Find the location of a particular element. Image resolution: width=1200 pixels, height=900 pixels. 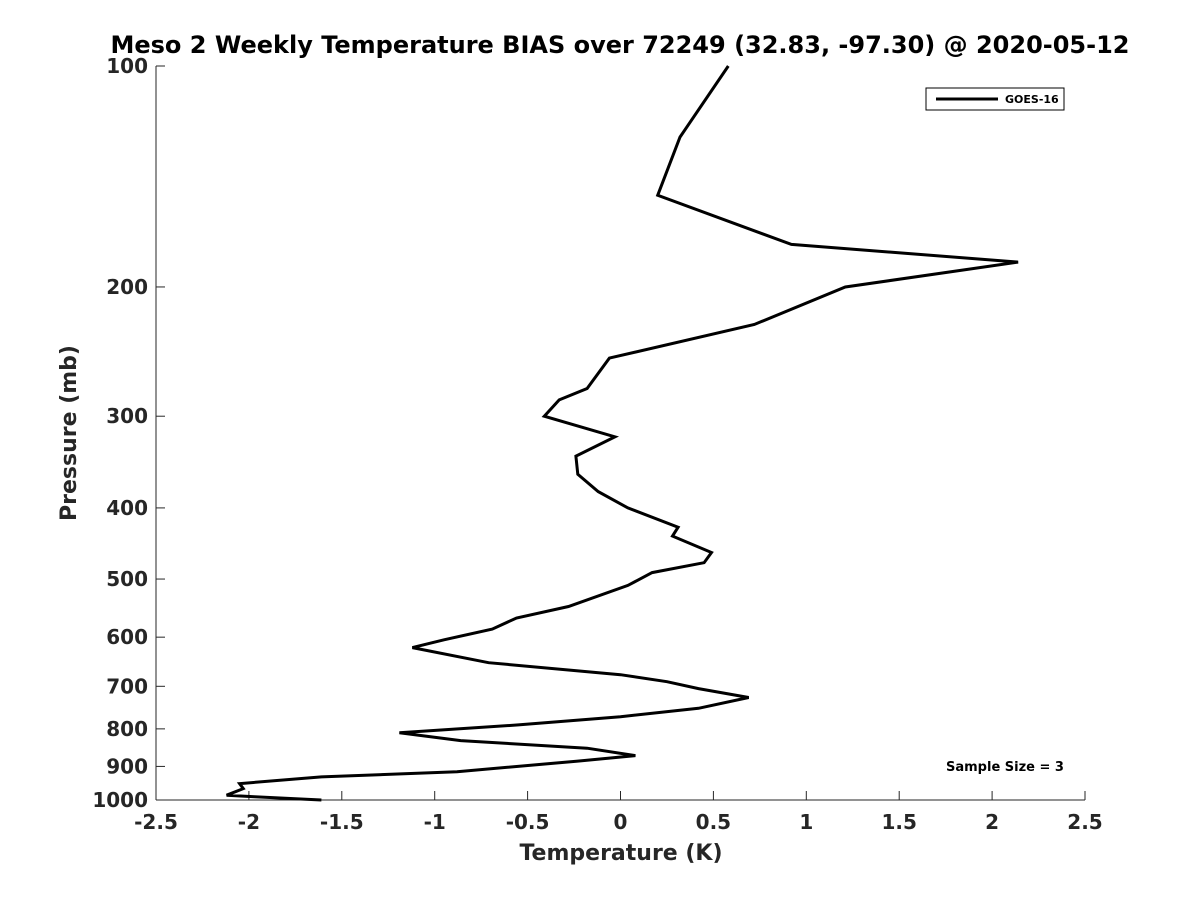

x-tick-label: 1.5 is located at coordinates (898, 822).